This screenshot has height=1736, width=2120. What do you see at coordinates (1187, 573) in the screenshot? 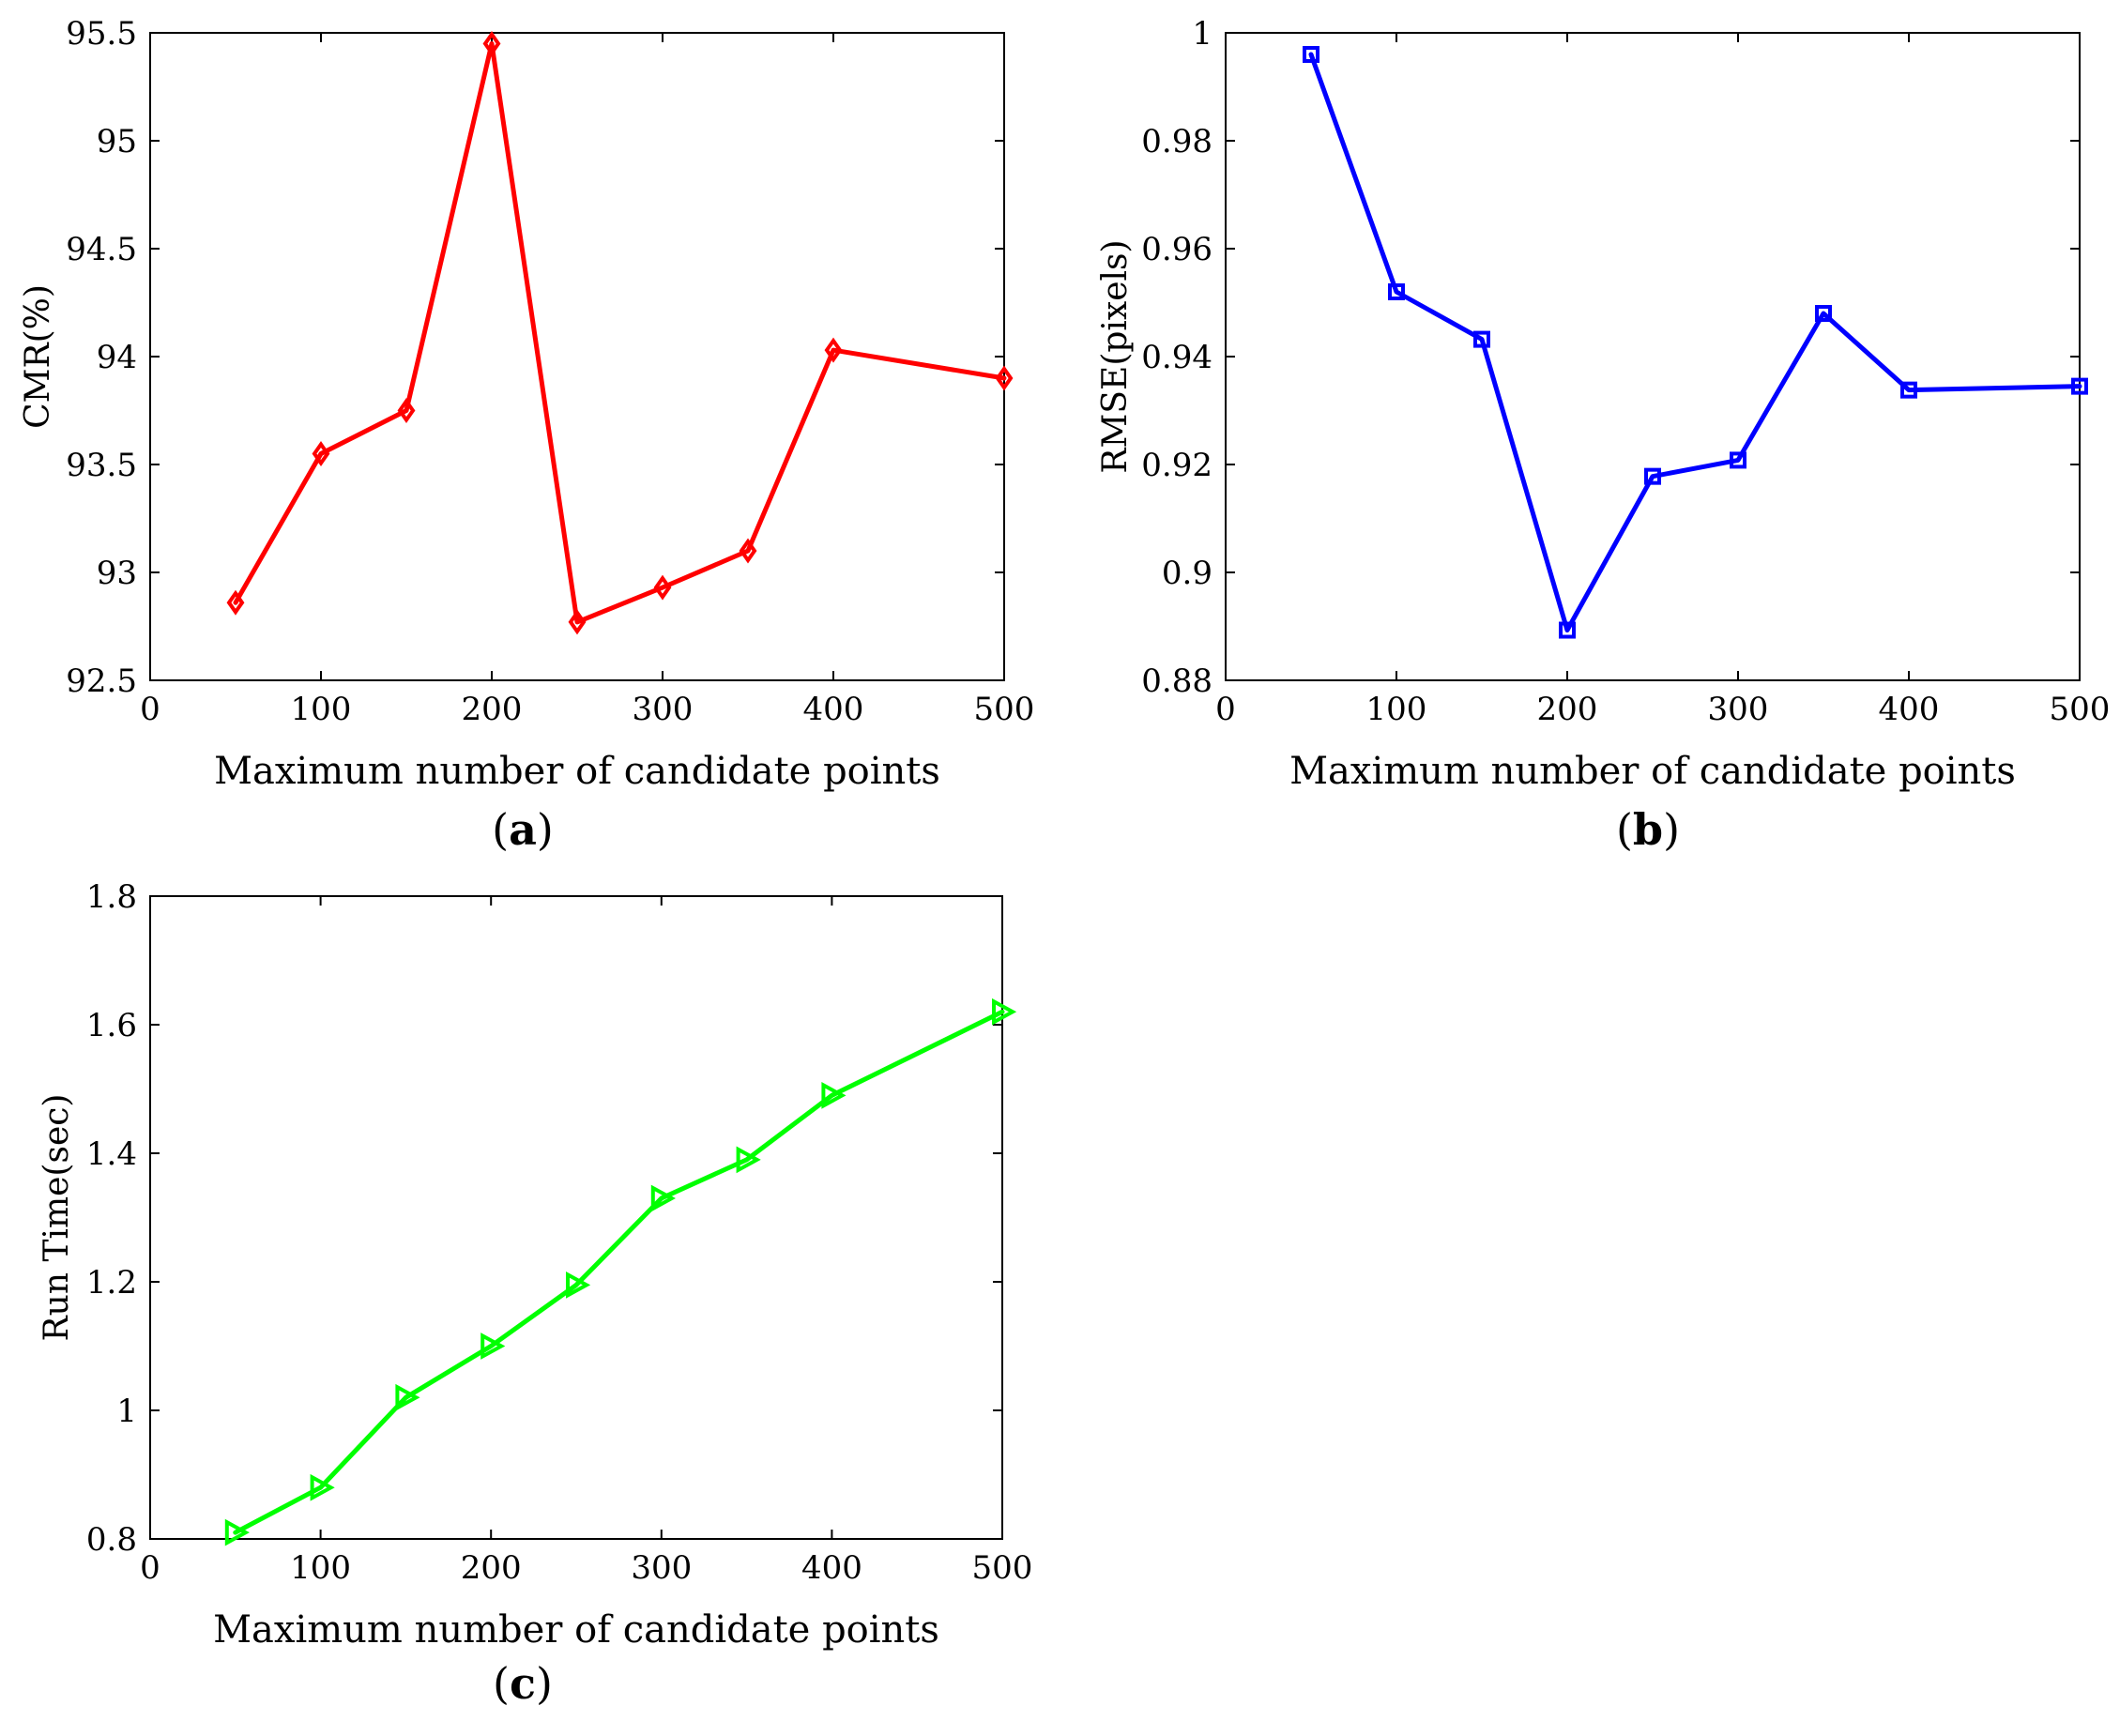
I see `y-tick-label: 0.9` at bounding box center [1187, 573].